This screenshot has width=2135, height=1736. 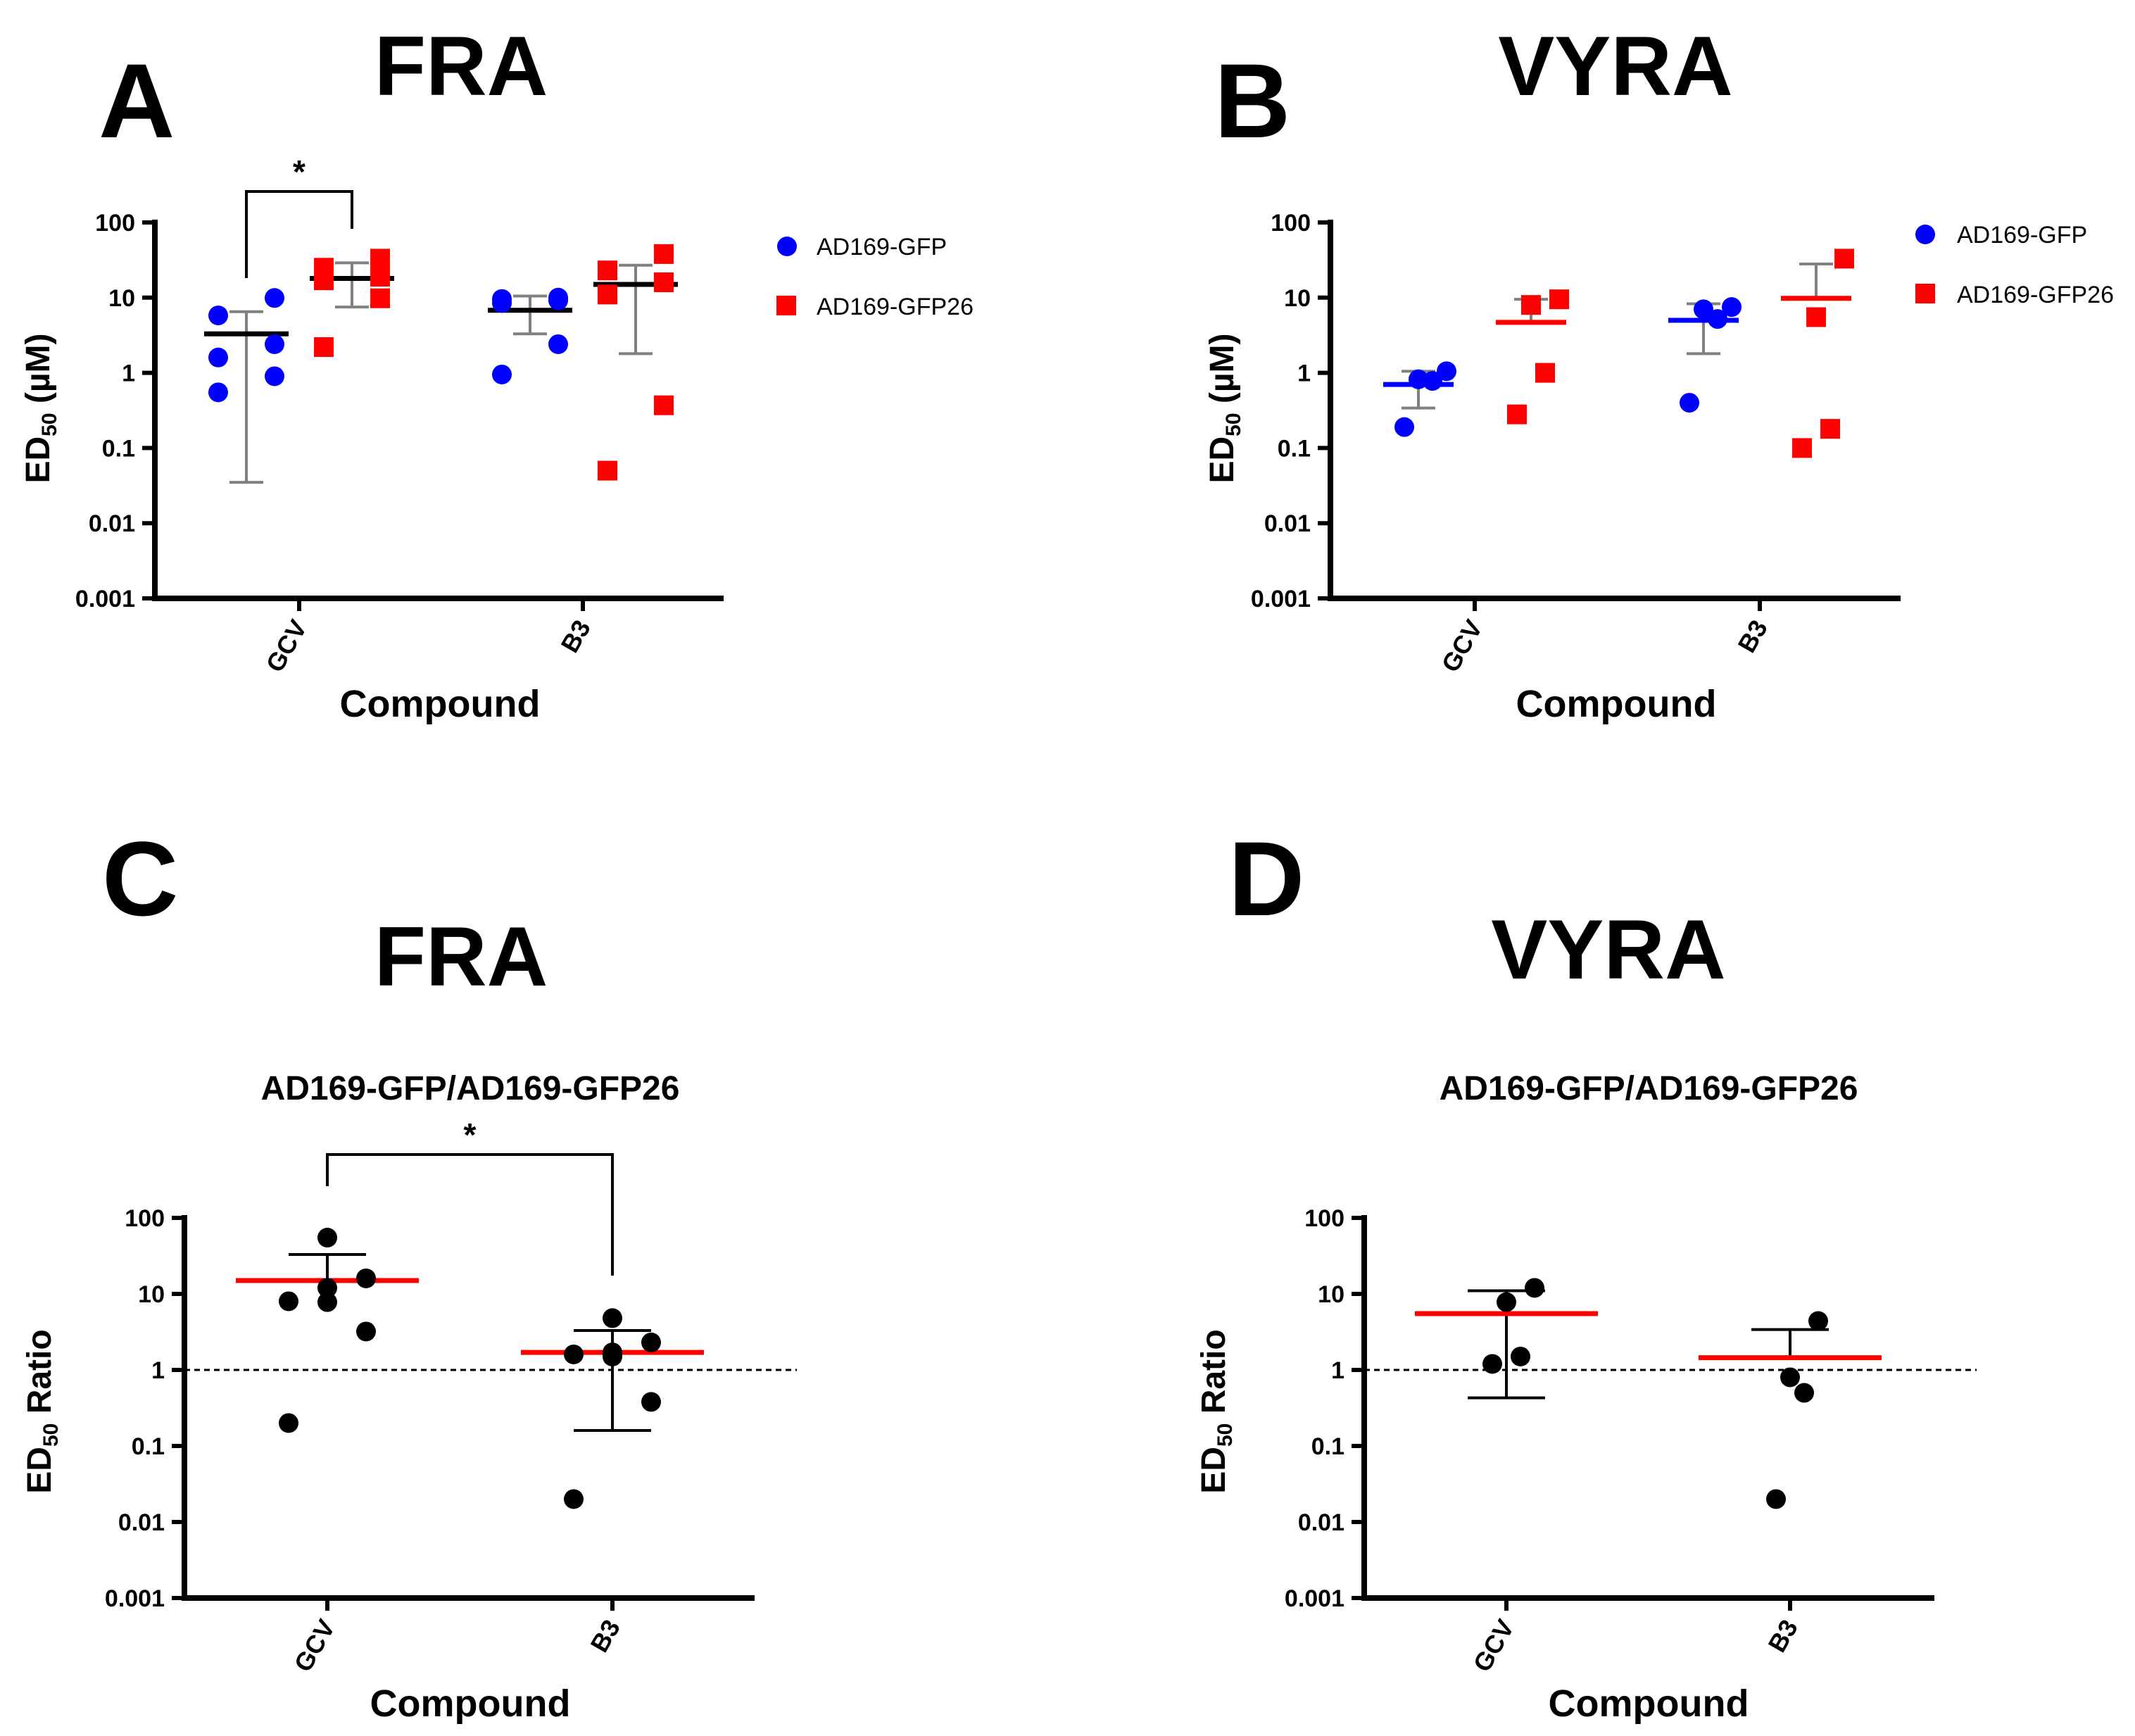 What do you see at coordinates (41, 408) in the screenshot?
I see `panel-a-ylabel: ED50 (µM)` at bounding box center [41, 408].